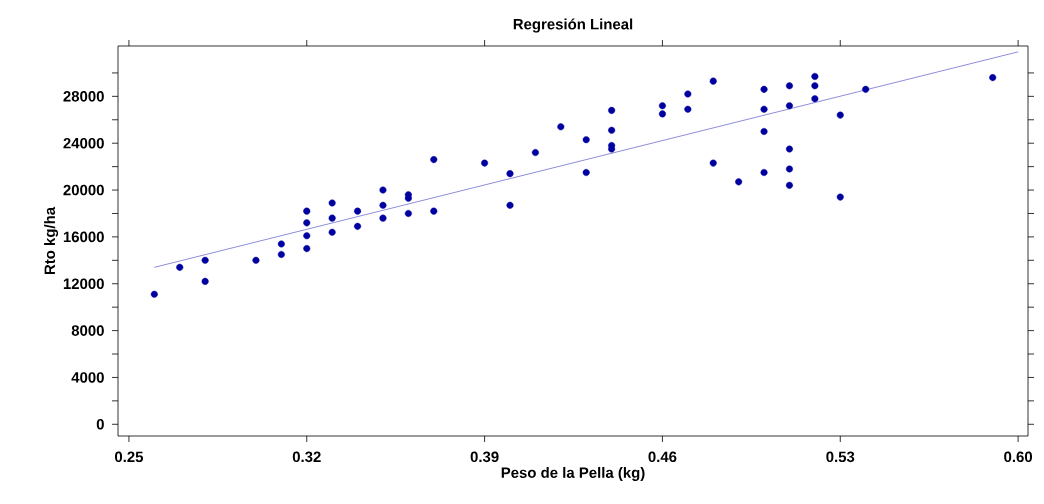 This screenshot has width=1044, height=504. I want to click on x-tick-label: 0.53, so click(840, 457).